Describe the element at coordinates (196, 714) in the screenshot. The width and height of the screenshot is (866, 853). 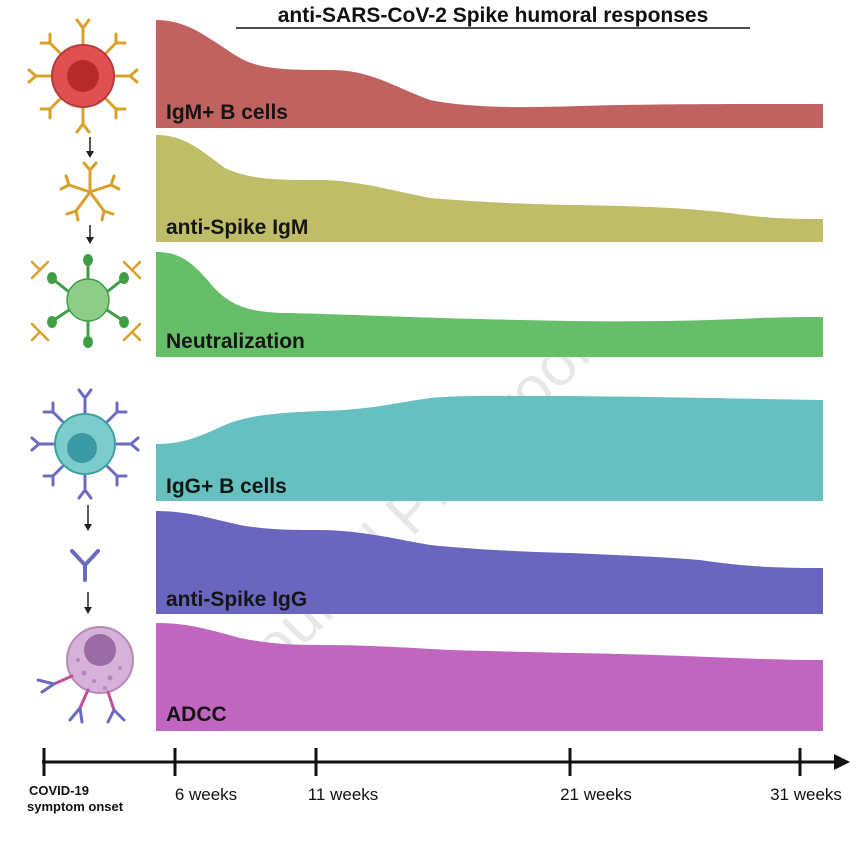
I see `band-label-adcc: ADCC` at that location.